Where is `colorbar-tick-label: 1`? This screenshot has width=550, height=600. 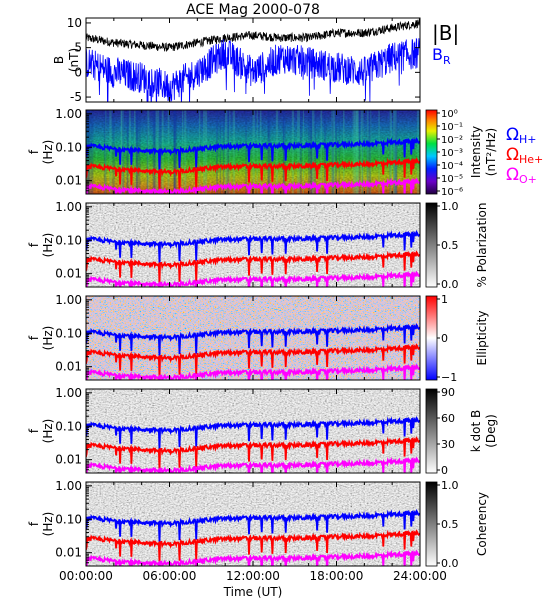
colorbar-tick-label: 1 is located at coordinates (444, 299).